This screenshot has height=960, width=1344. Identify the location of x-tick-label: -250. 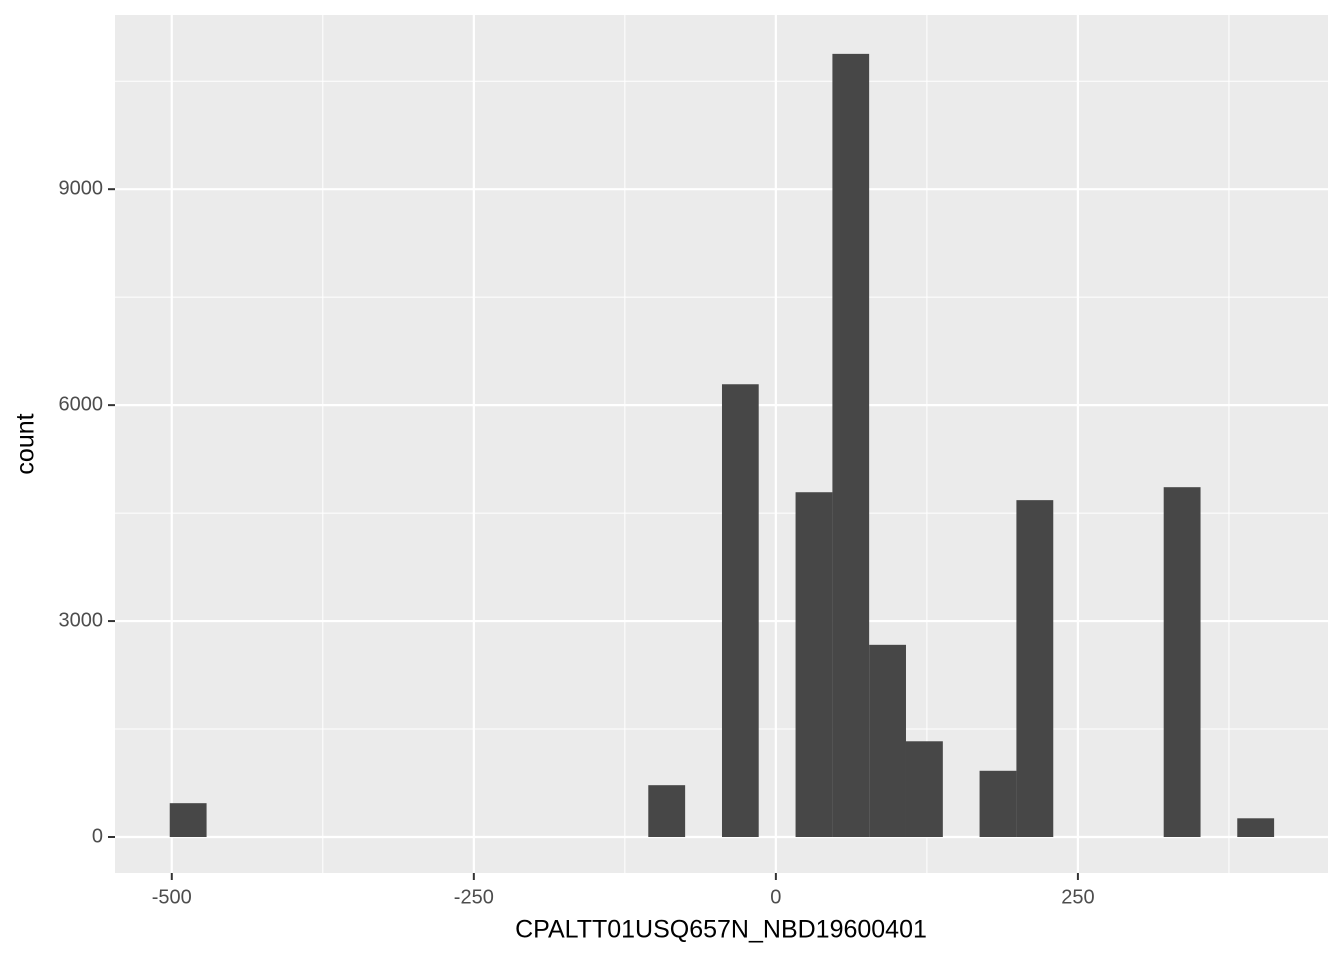
(474, 897).